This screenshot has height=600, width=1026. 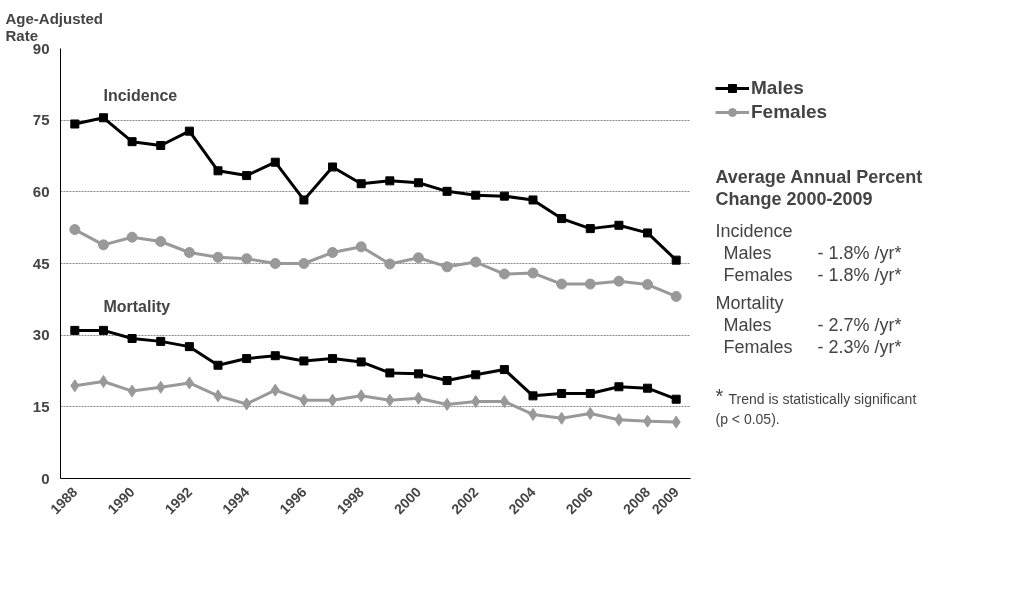 I want to click on text: Males - 2.7% /yr*, so click(x=812, y=324).